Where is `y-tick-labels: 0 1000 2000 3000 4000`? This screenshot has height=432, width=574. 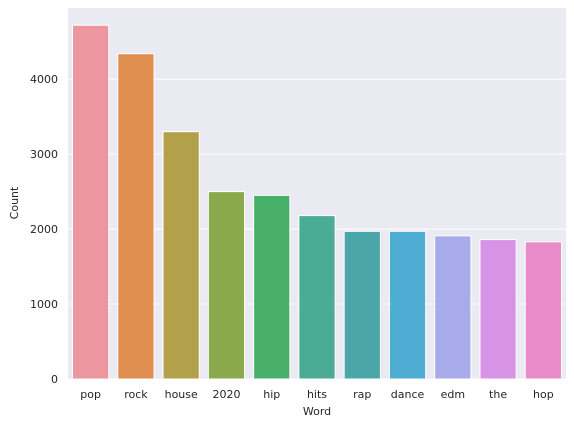
y-tick-labels: 0 1000 2000 3000 4000 is located at coordinates (44, 229).